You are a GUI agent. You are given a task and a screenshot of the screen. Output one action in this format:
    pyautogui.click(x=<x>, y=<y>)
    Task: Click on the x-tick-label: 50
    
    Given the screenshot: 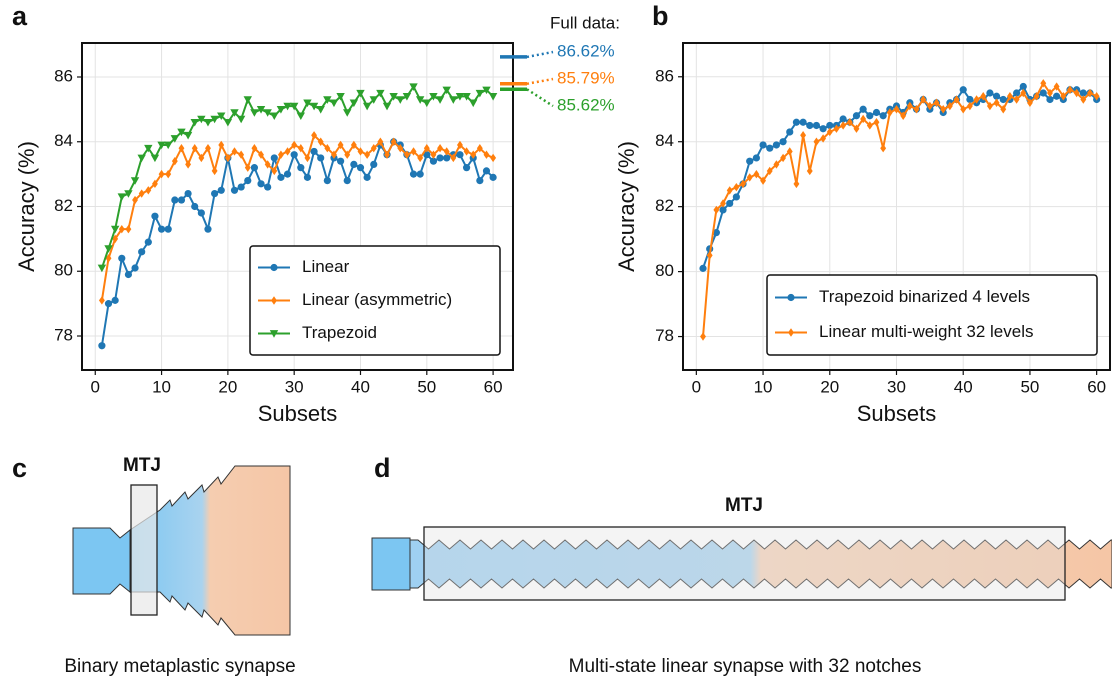 What is the action you would take?
    pyautogui.click(x=426, y=386)
    